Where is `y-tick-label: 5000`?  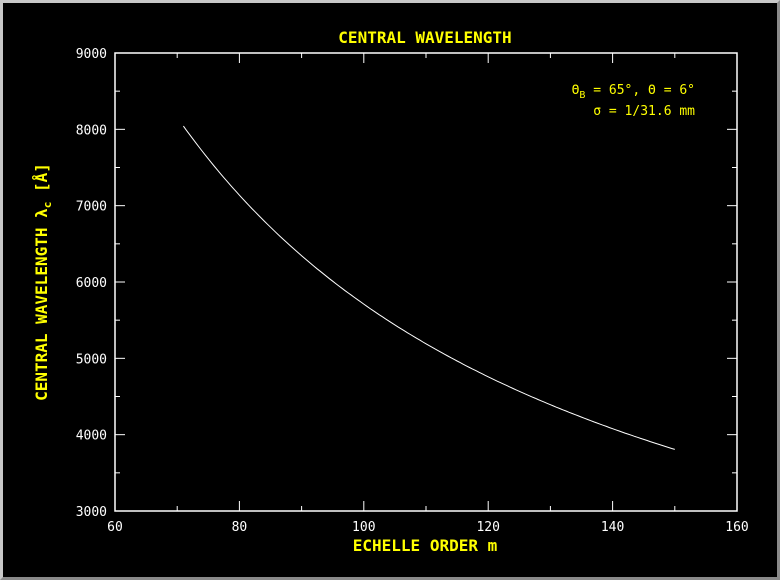
y-tick-label: 5000 is located at coordinates (91, 359).